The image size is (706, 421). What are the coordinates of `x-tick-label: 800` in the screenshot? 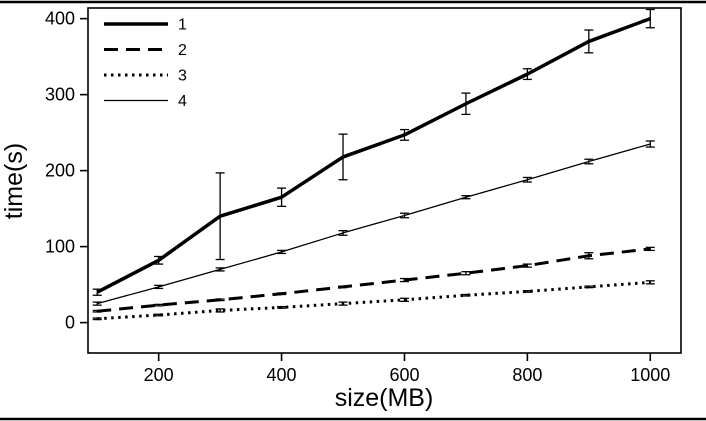 It's located at (527, 375).